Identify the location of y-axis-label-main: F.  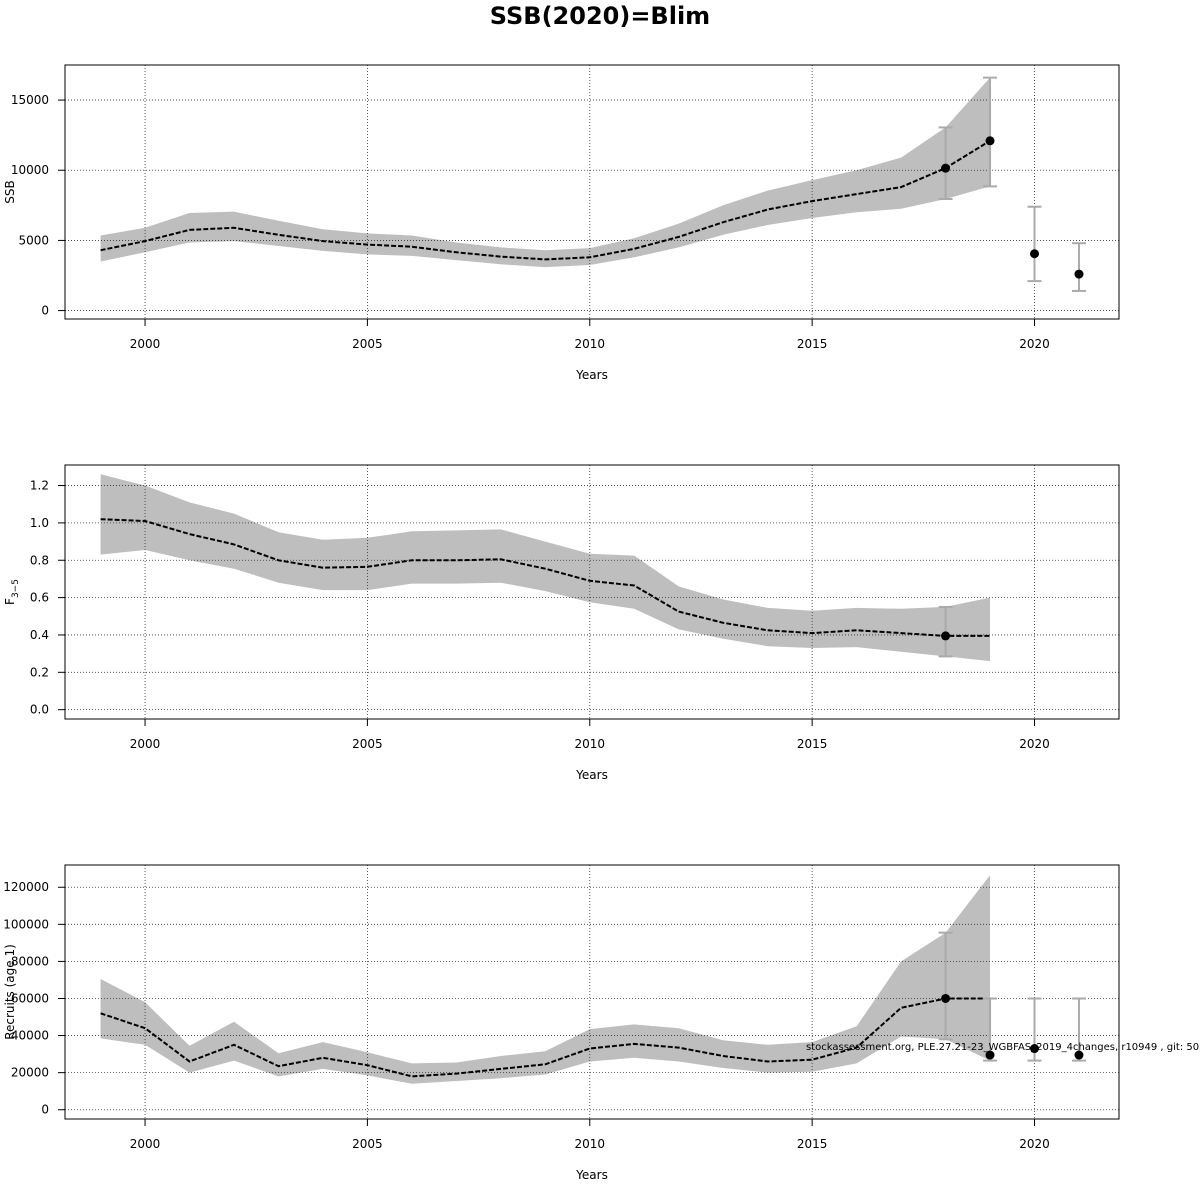
(10, 601).